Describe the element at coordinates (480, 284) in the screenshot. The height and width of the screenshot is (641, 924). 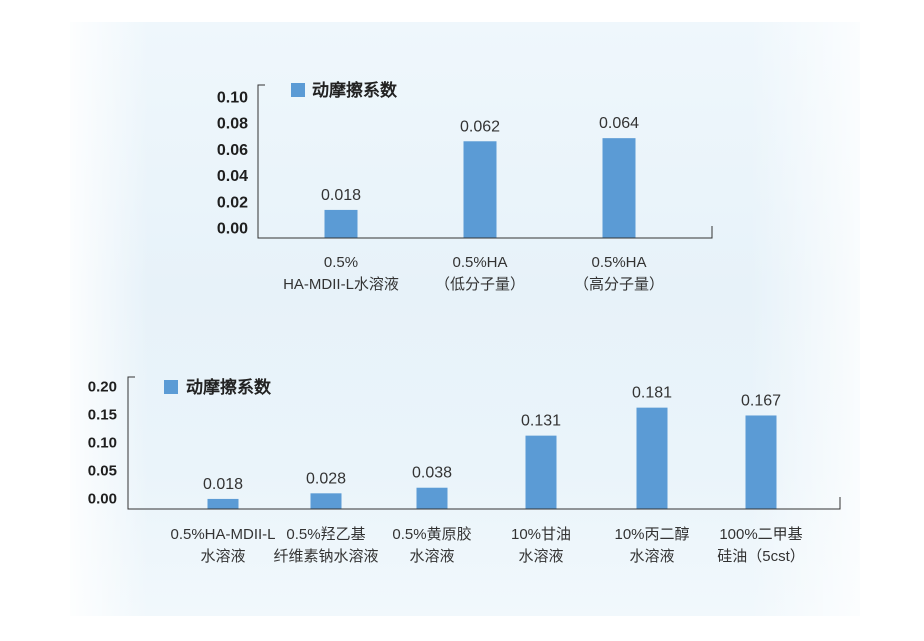
I see `x-category-label: （低分子量）` at that location.